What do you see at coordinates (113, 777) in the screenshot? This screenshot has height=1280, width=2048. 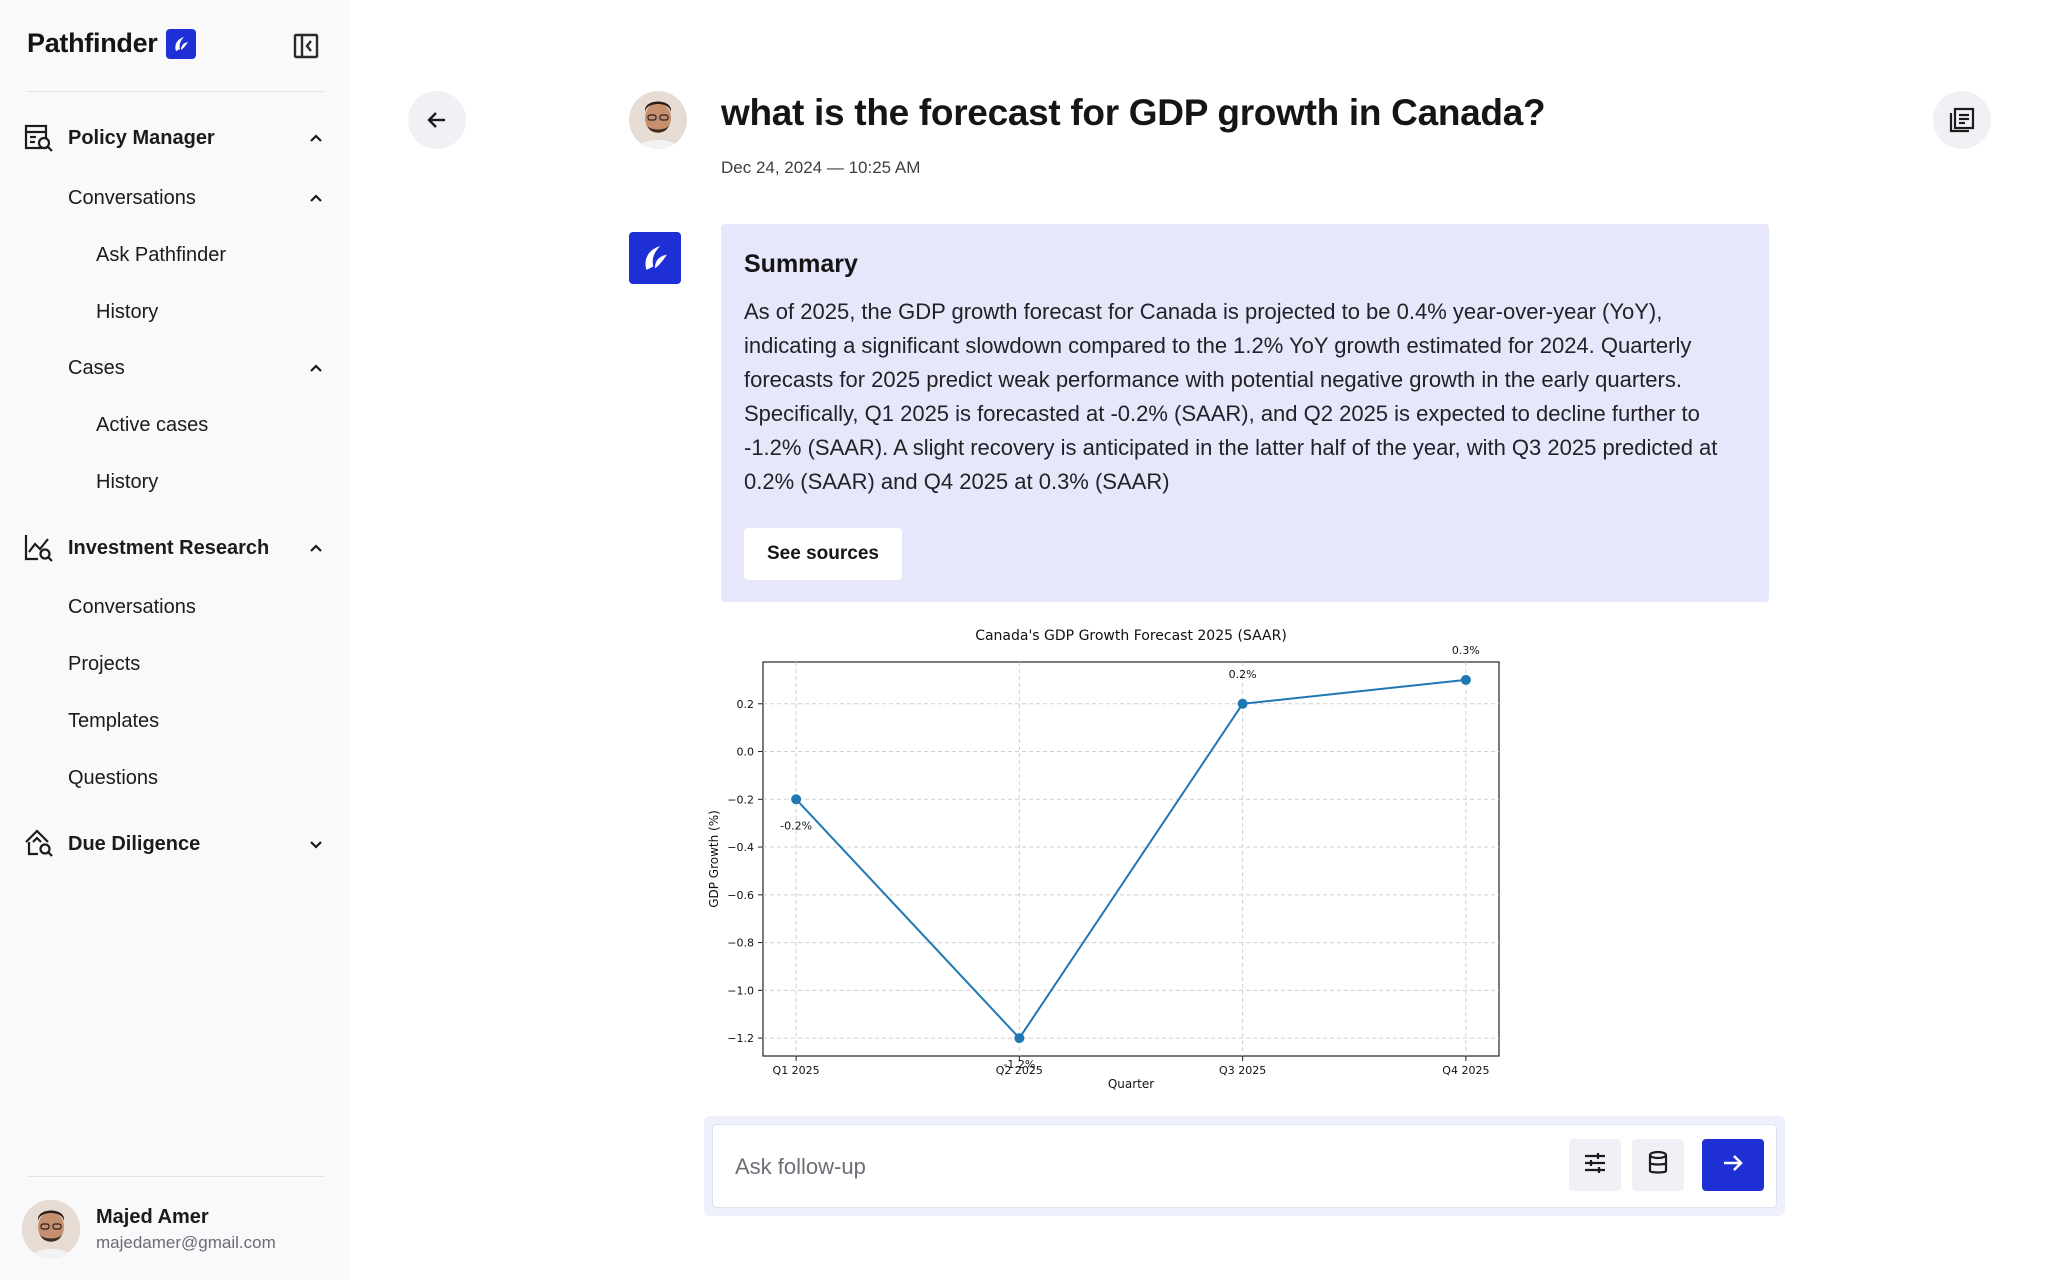 I see `sidebar-item-label: Questions` at bounding box center [113, 777].